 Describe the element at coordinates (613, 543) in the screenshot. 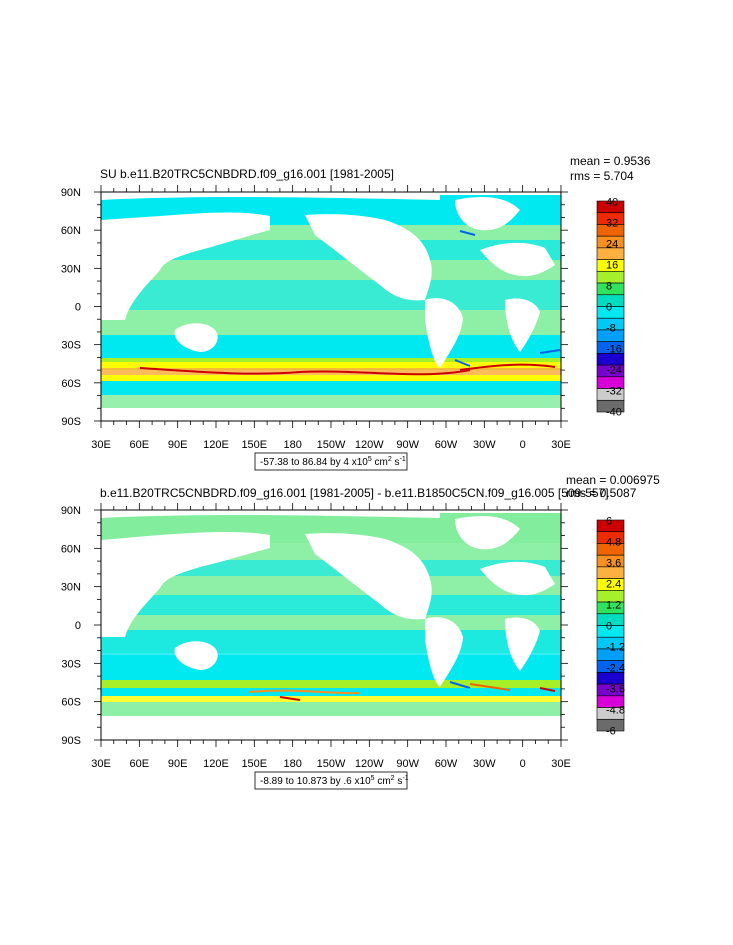

I see `colorbar-label: 4.8` at that location.